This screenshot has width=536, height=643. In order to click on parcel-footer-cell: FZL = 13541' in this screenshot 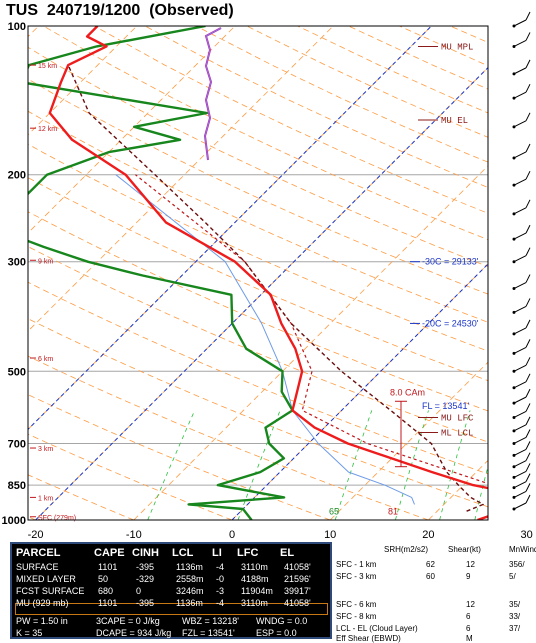, I will do `click(208, 633)`.